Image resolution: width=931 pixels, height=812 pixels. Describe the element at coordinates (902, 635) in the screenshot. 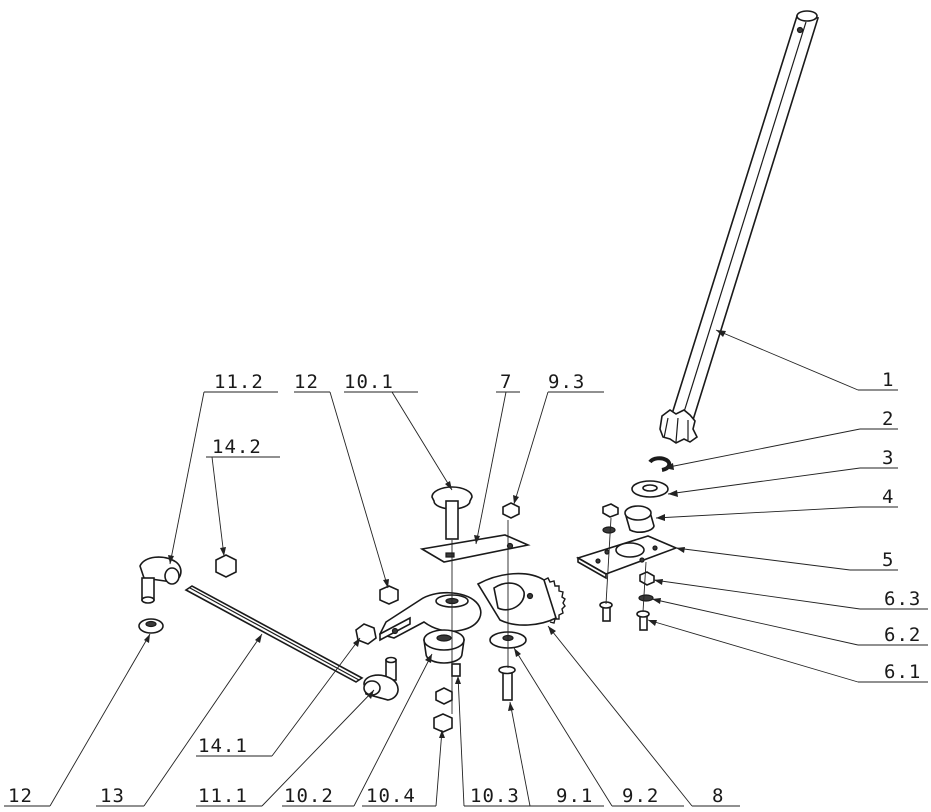

I see `callout-label: 6.2` at that location.